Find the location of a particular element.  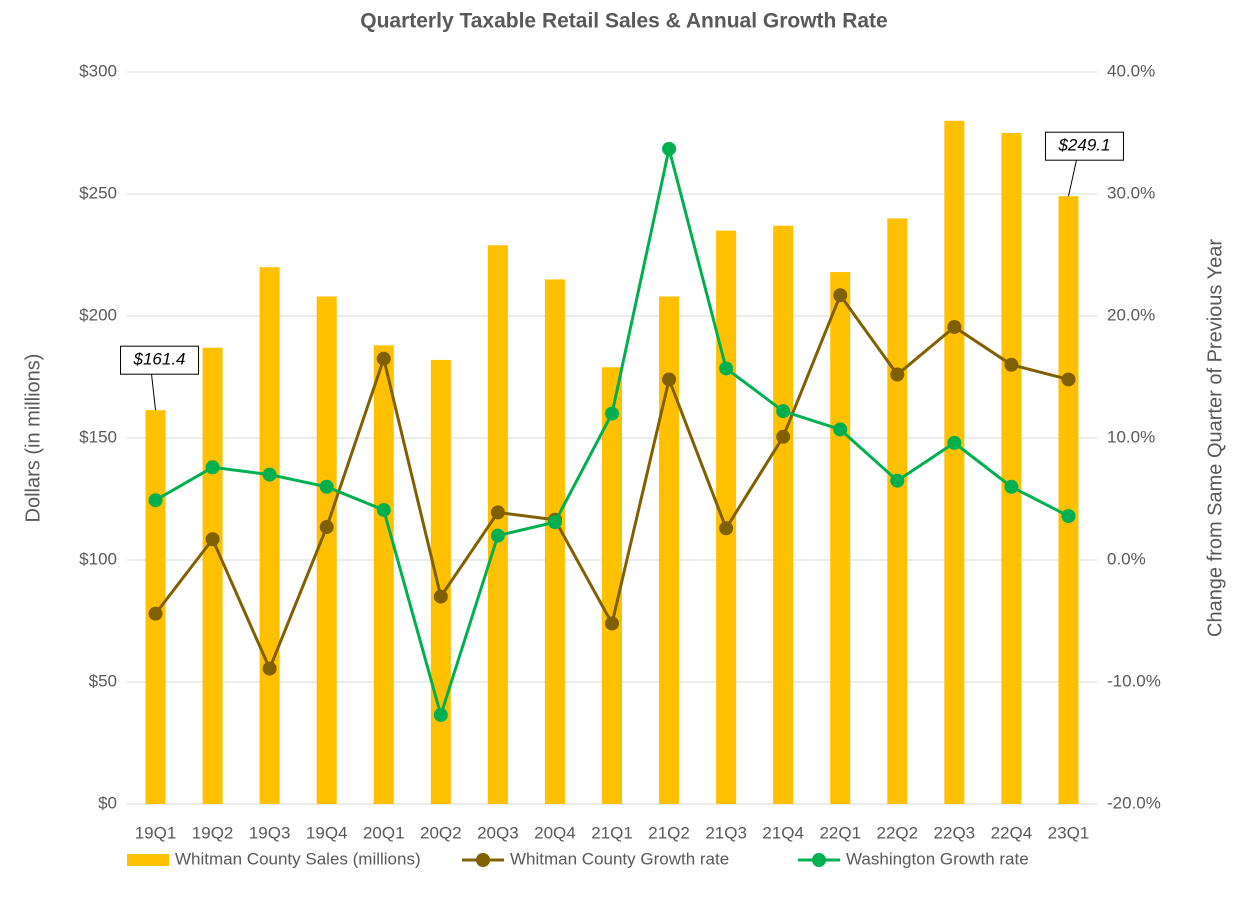

y2-tick-label: 30.0% is located at coordinates (1131, 192).